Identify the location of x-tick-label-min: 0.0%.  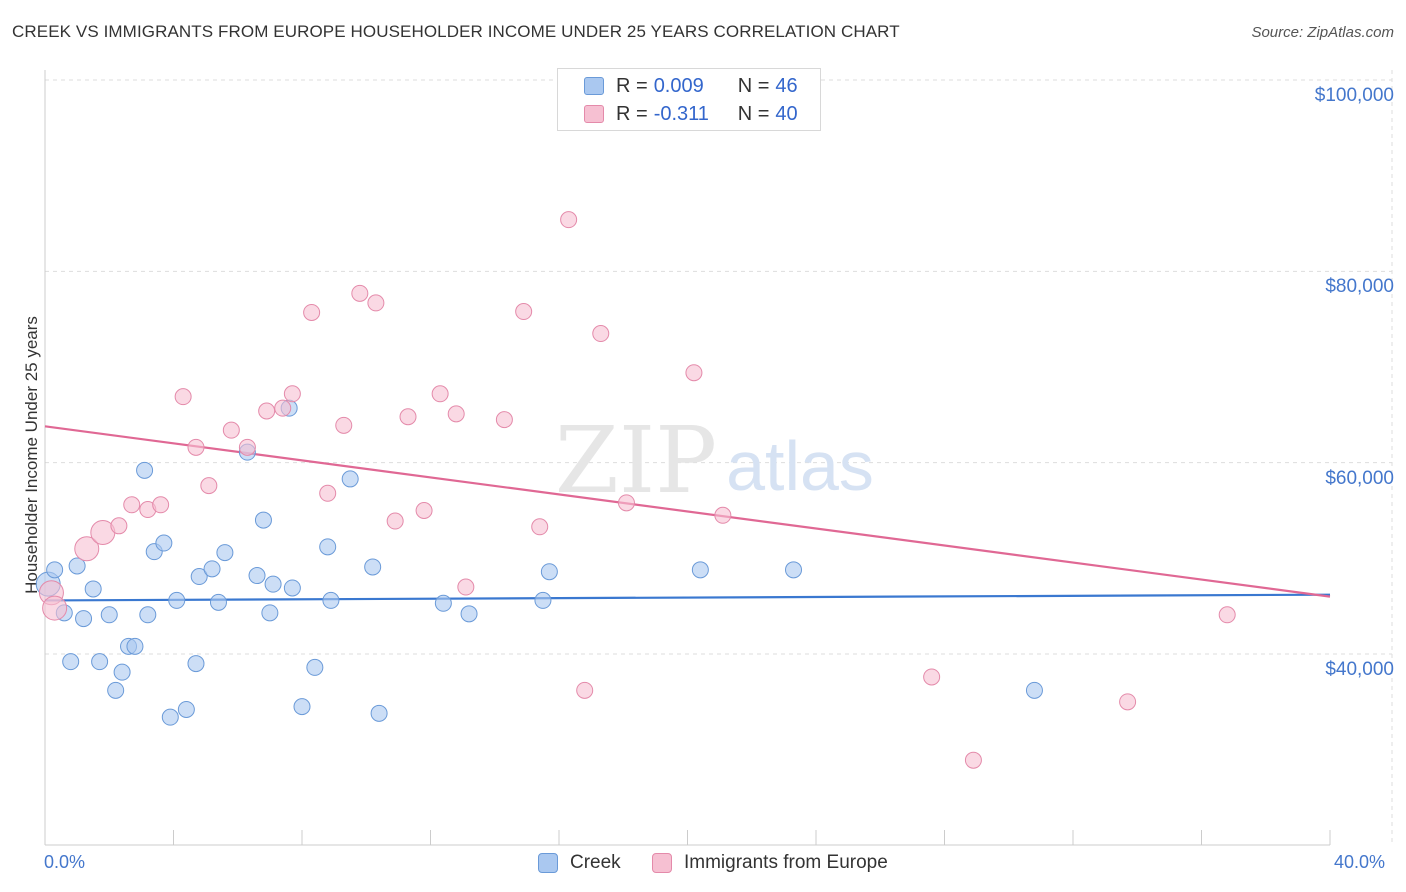
(65, 862).